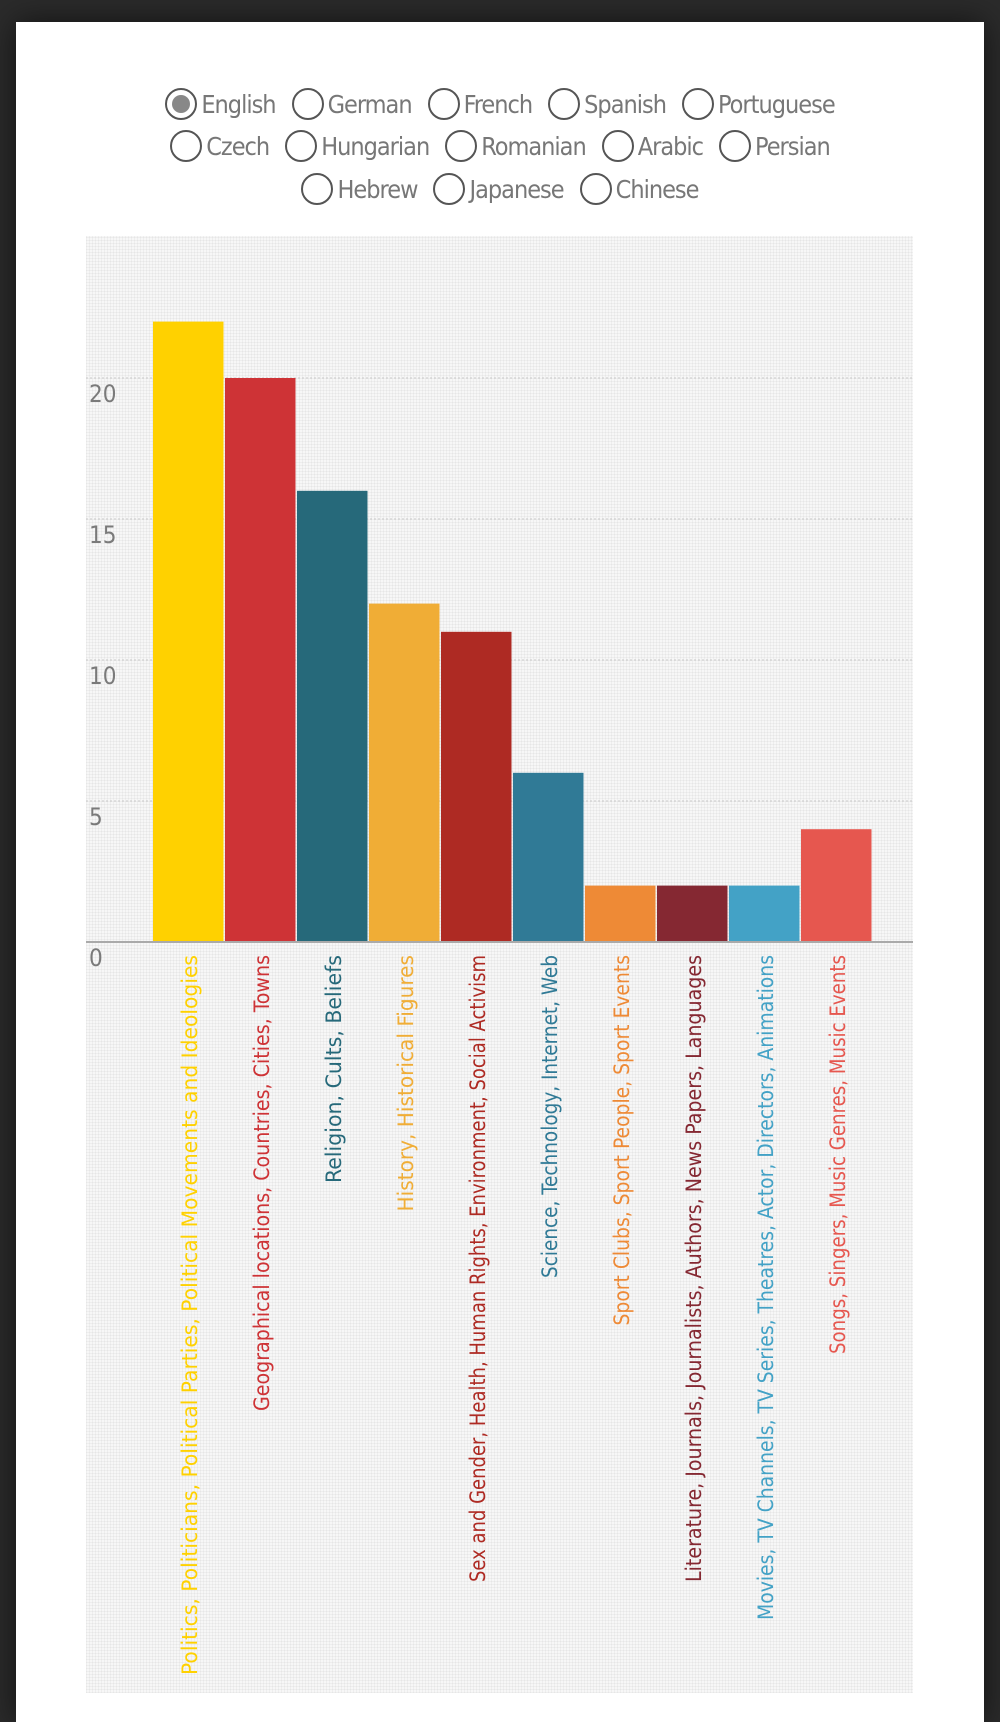 The width and height of the screenshot is (1000, 1722). I want to click on language-row-3: Hebrew Japanese Chinese, so click(500, 189).